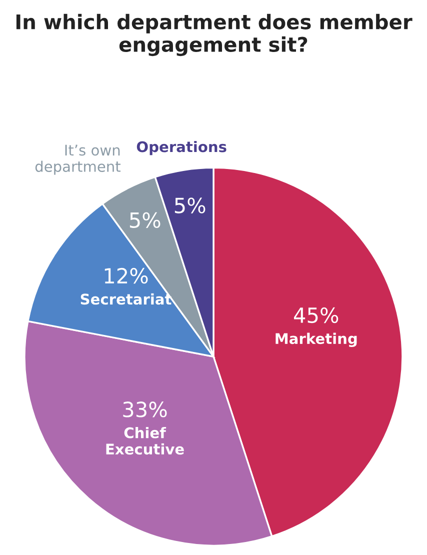  I want to click on data-label: 45%, so click(316, 315).